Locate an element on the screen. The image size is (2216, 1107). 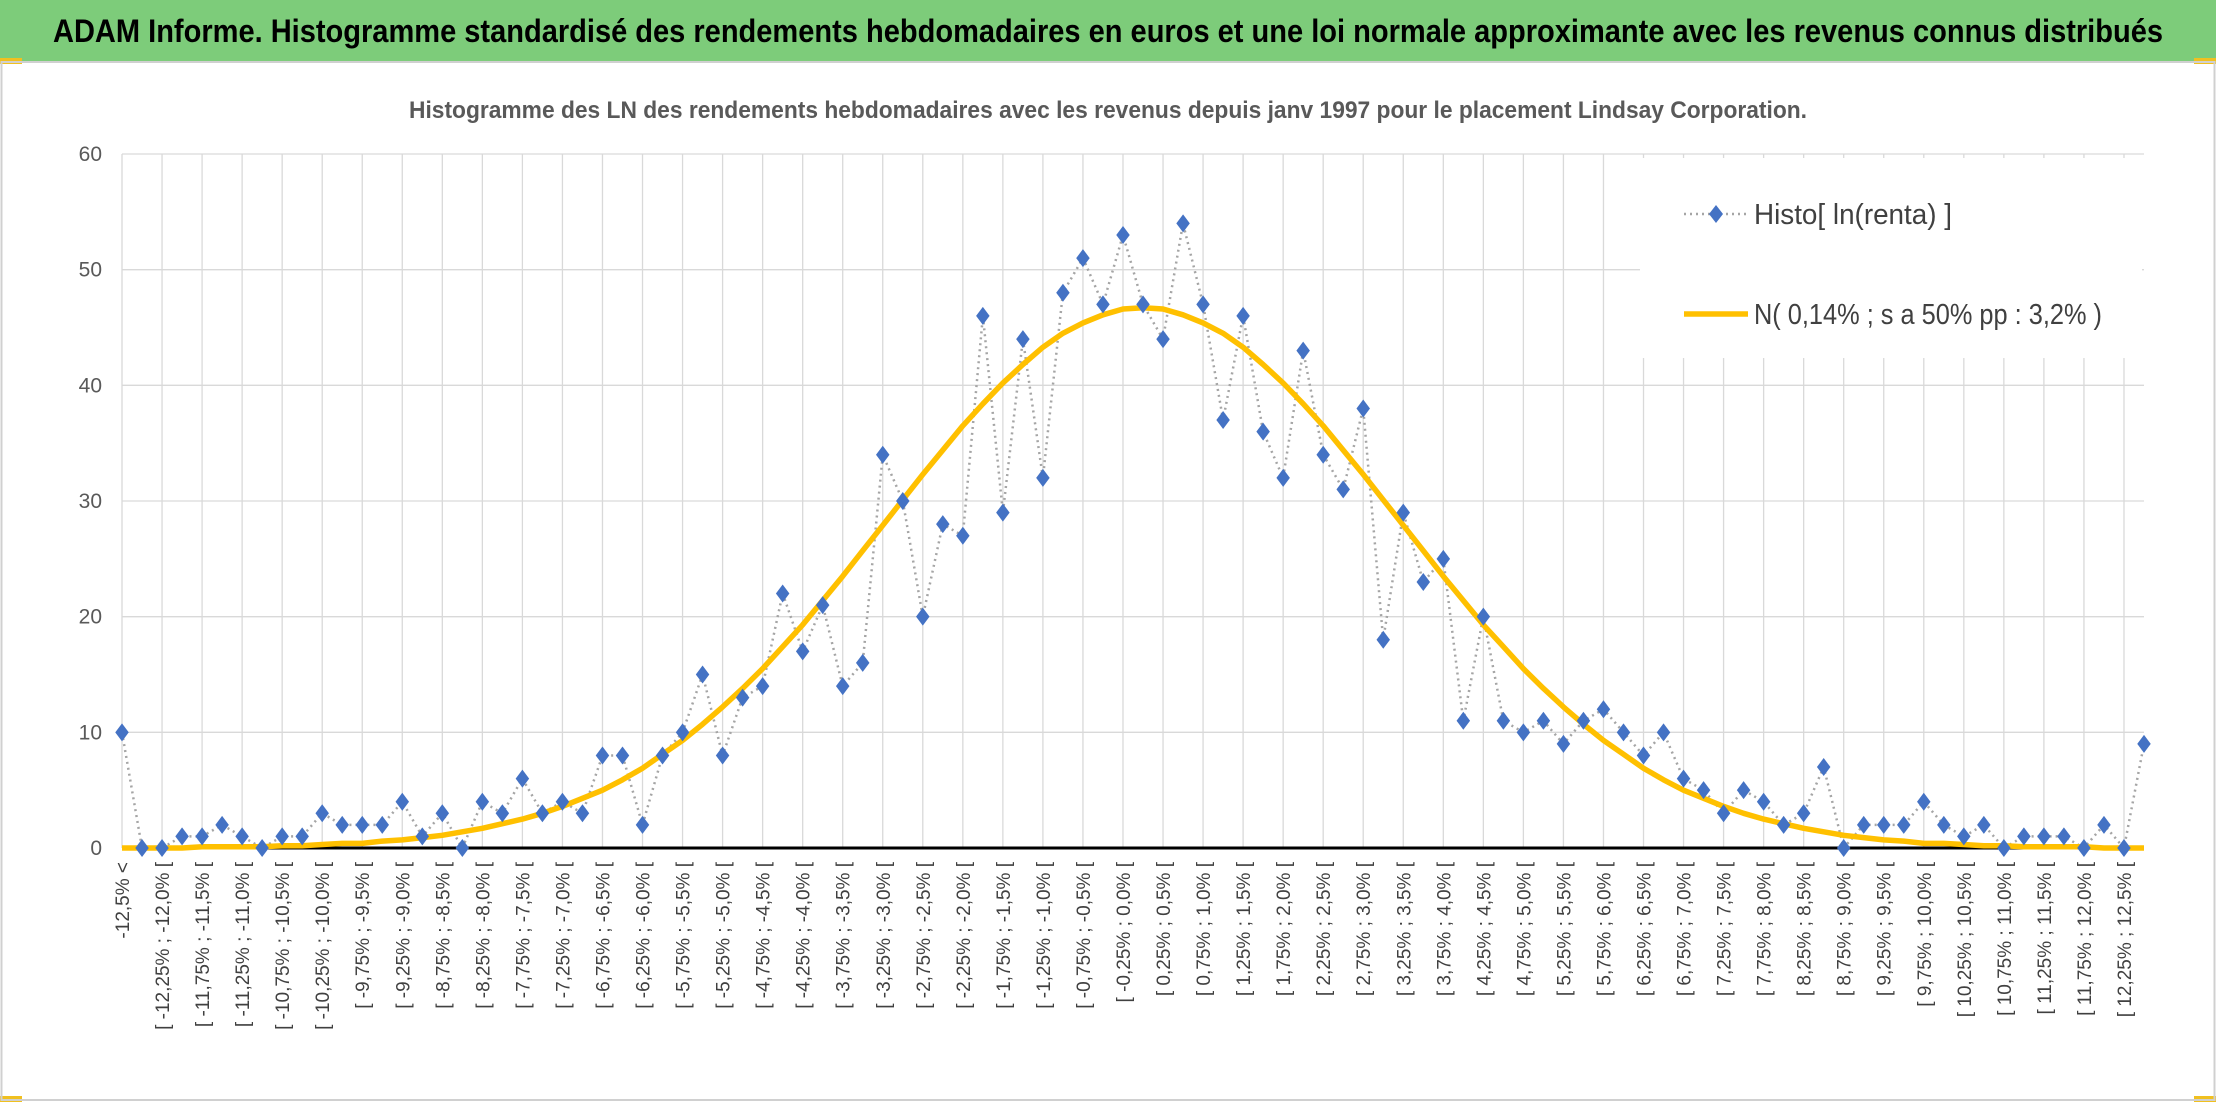
header-bar is located at coordinates (1108, 31).